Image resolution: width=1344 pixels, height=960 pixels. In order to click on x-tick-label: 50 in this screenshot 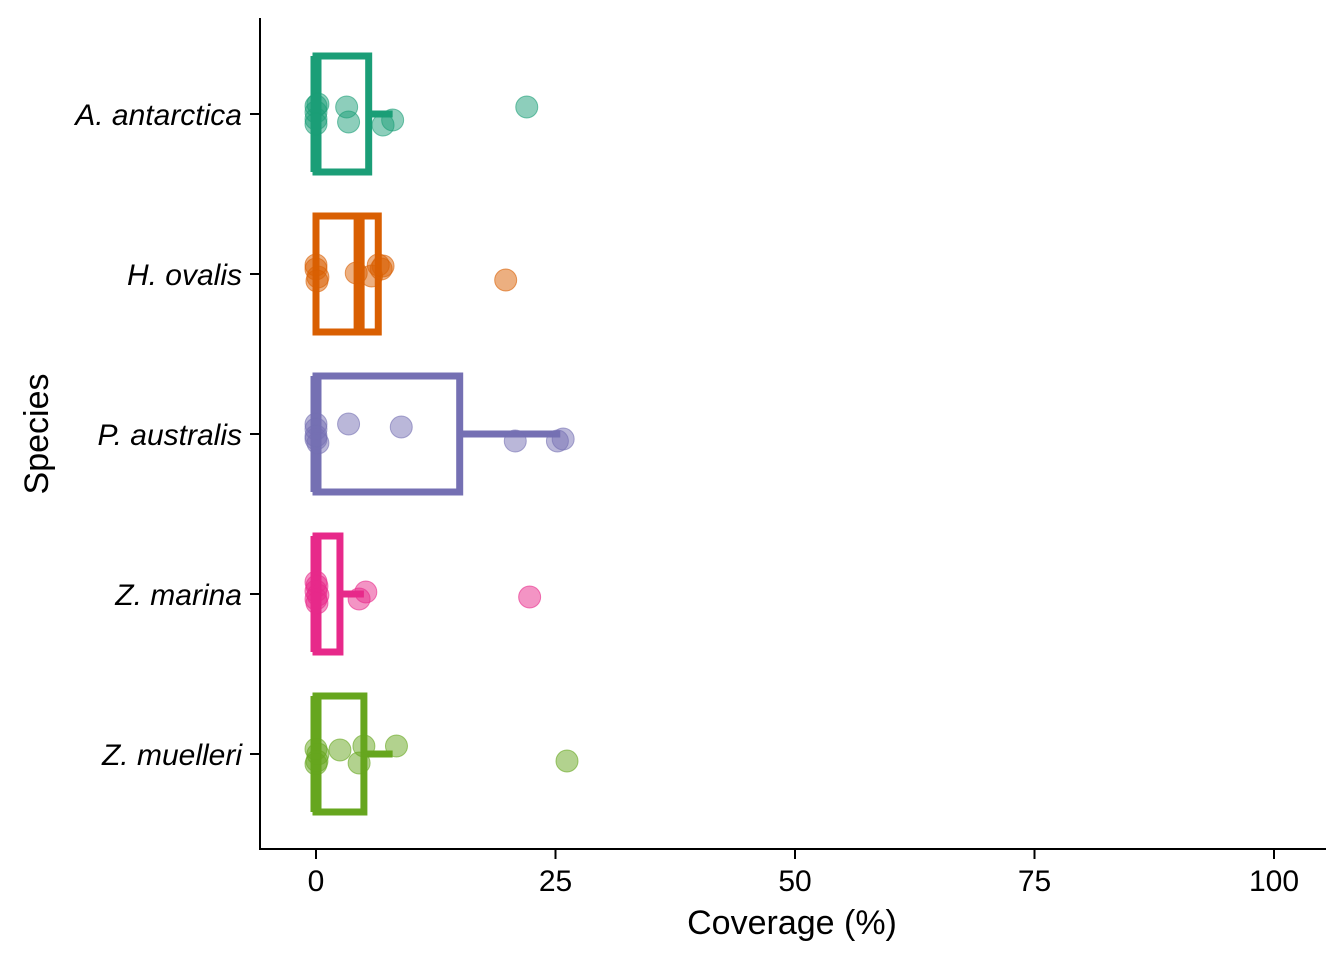, I will do `click(794, 881)`.